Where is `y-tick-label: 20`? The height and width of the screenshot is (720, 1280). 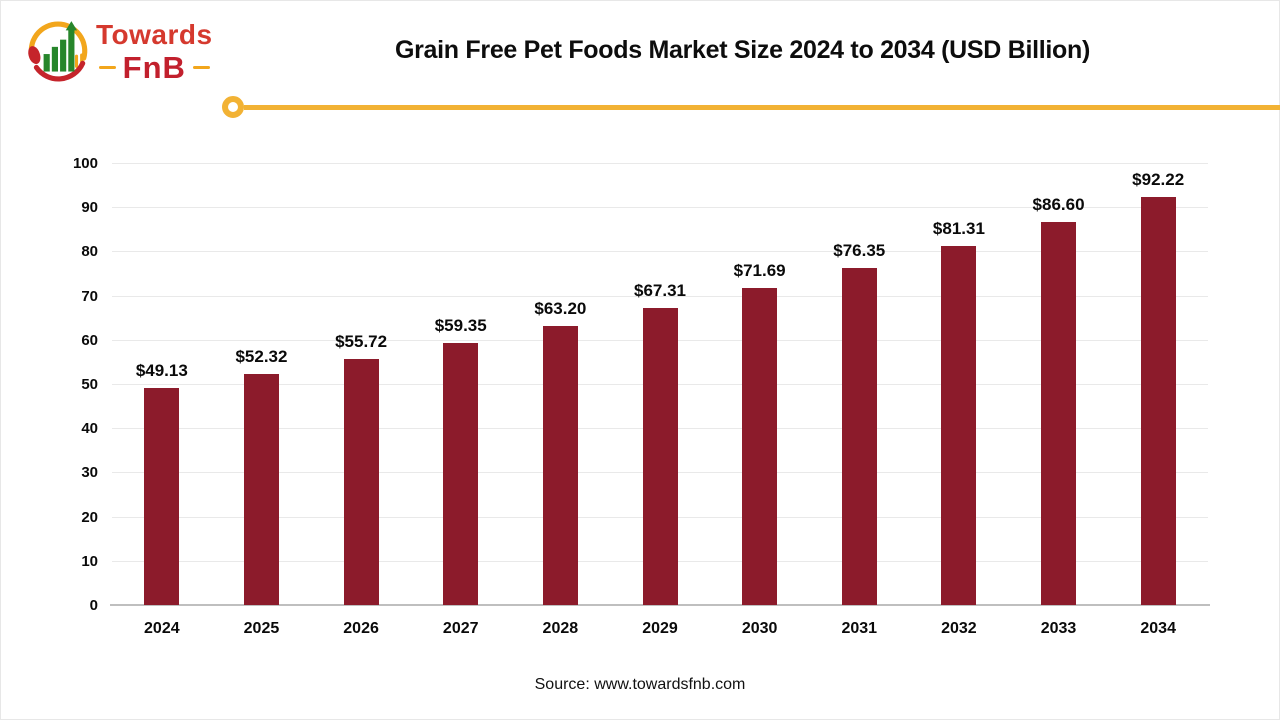 y-tick-label: 20 is located at coordinates (89, 517).